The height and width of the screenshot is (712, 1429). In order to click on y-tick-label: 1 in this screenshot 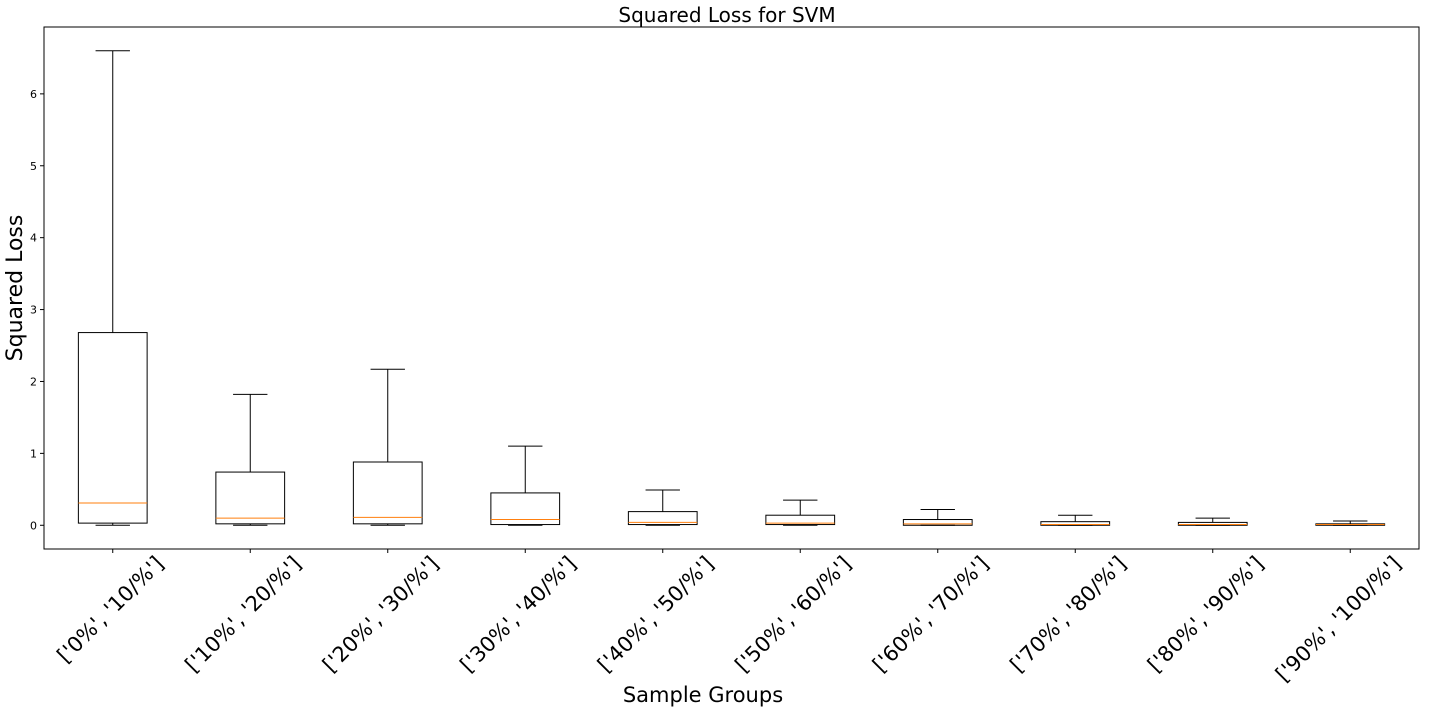, I will do `click(33, 453)`.